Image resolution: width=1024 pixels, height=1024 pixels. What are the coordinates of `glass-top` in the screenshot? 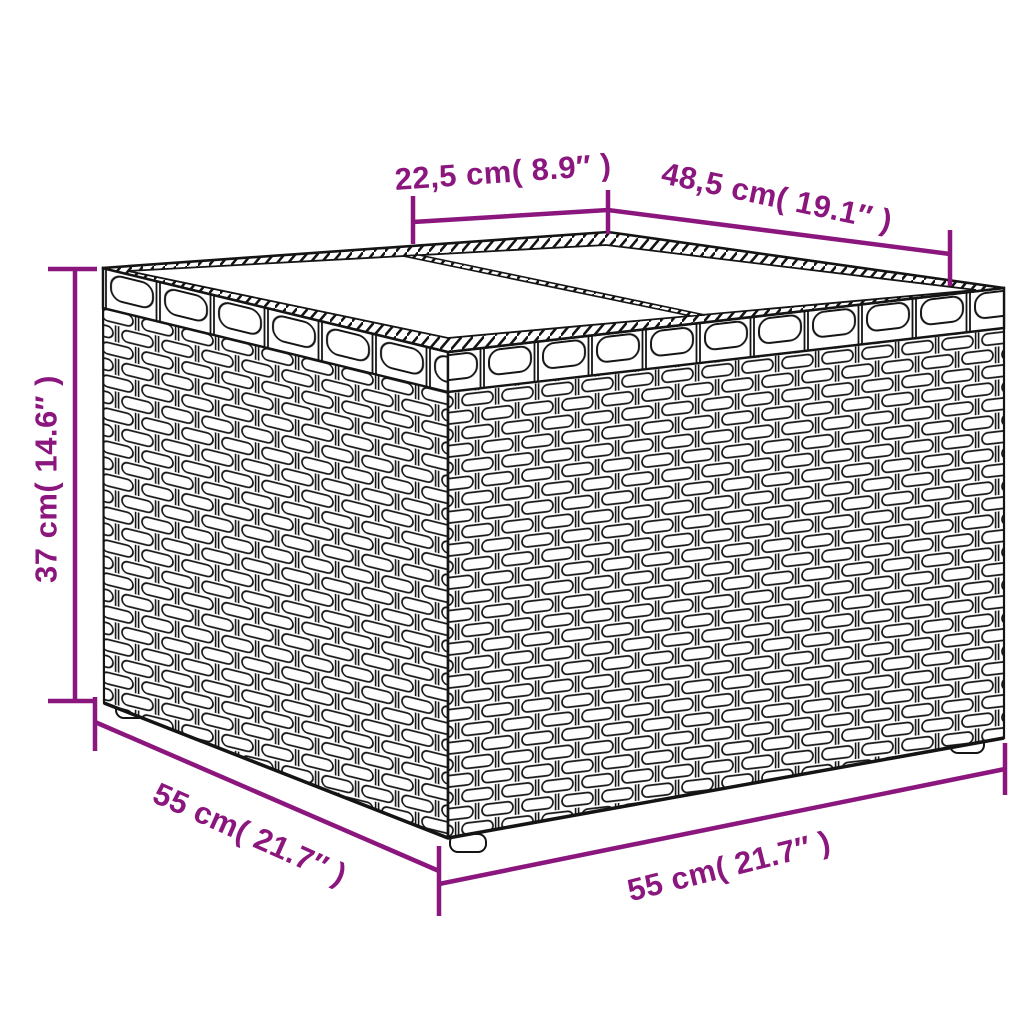 It's located at (552, 291).